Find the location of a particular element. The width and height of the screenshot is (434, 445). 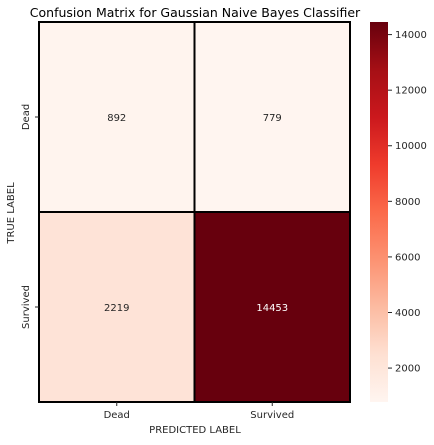

colorbar-tick-label: 8000 is located at coordinates (407, 202).